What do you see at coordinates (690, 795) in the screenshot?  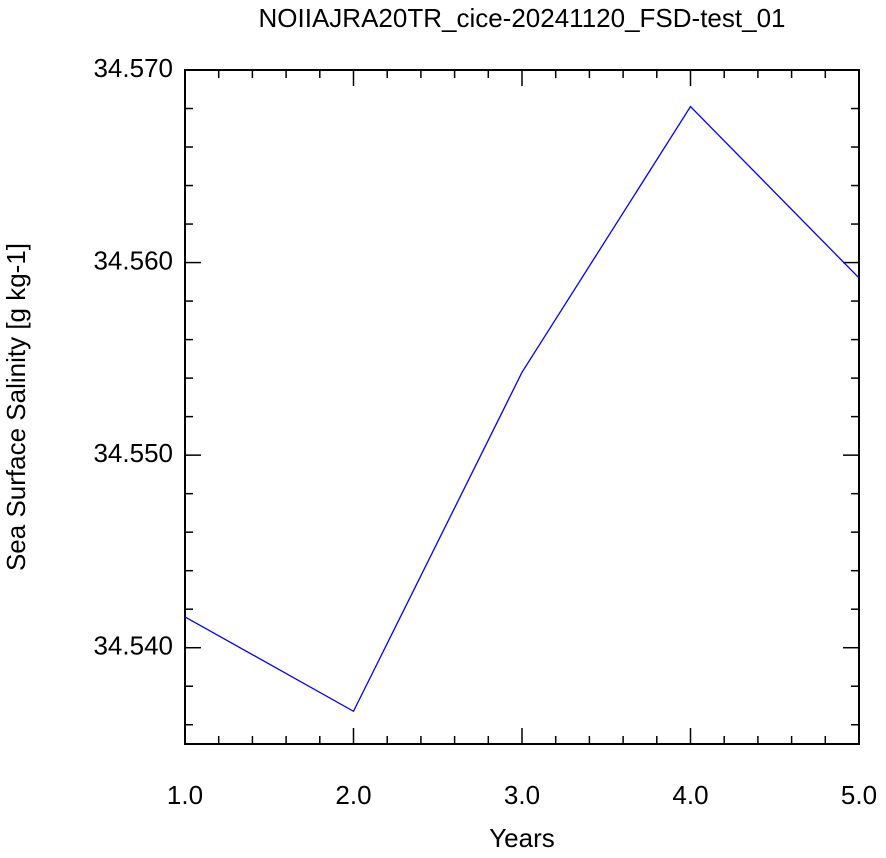 I see `x-tick-label: 4.0` at bounding box center [690, 795].